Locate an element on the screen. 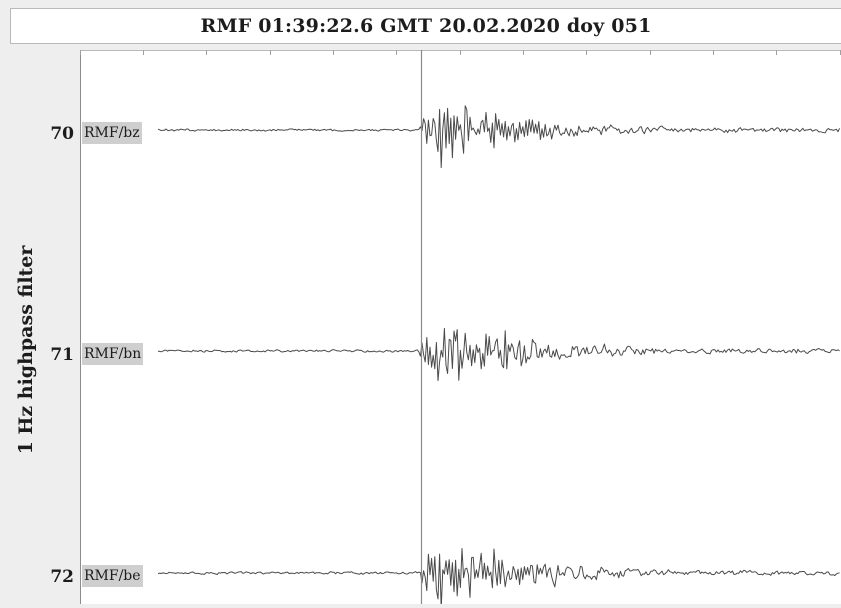 Image resolution: width=841 pixels, height=608 pixels. title-bar: RMF 01:39:22.6 GMT 20.02.2020 doy 051 is located at coordinates (425, 26).